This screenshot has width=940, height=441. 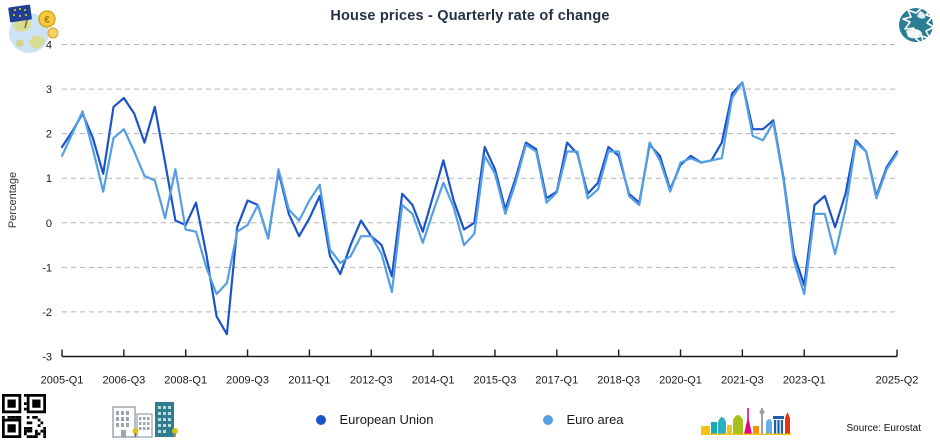 I want to click on legend-item-european-union: European Union, so click(x=374, y=419).